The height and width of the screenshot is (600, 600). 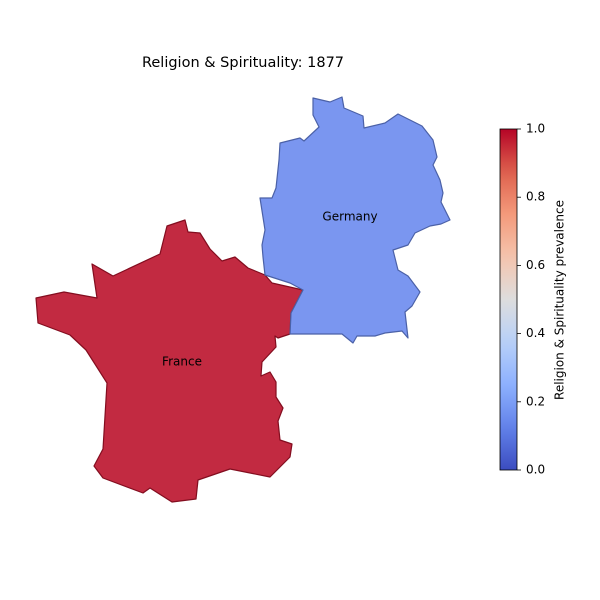 I want to click on colorbar-label: Religion & Spirituality prevalence, so click(x=560, y=300).